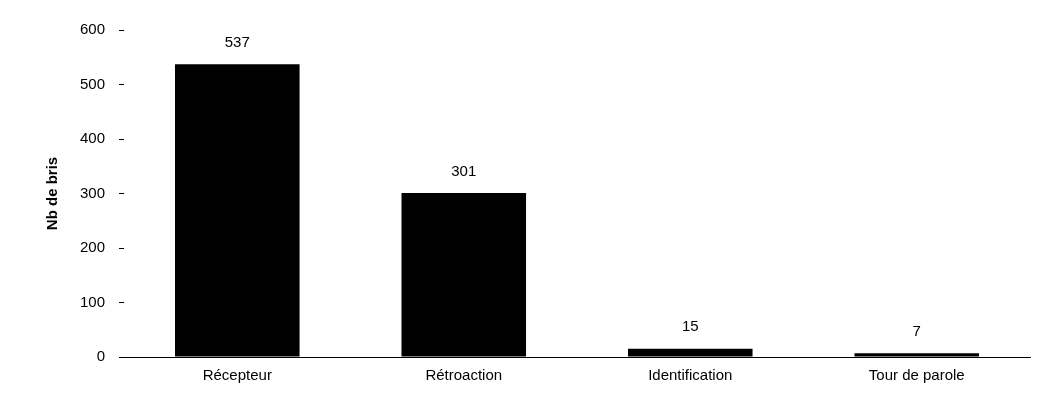 The width and height of the screenshot is (1045, 405). I want to click on y-tick-label: 300, so click(93, 192).